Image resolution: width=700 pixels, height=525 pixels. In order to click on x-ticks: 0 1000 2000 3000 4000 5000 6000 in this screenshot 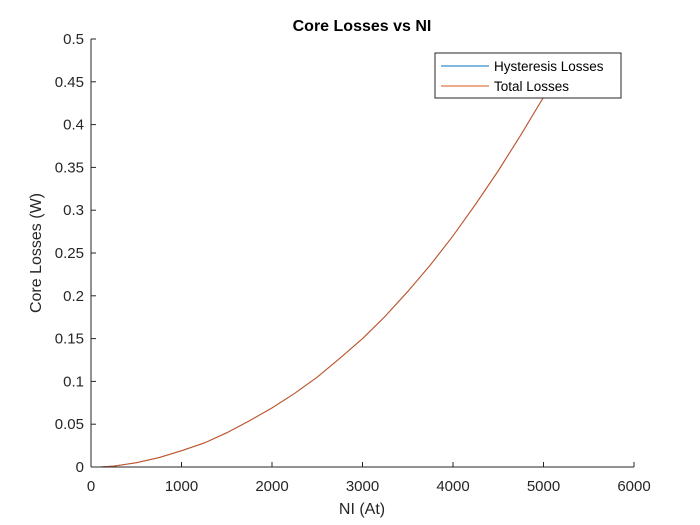, I will do `click(369, 478)`.